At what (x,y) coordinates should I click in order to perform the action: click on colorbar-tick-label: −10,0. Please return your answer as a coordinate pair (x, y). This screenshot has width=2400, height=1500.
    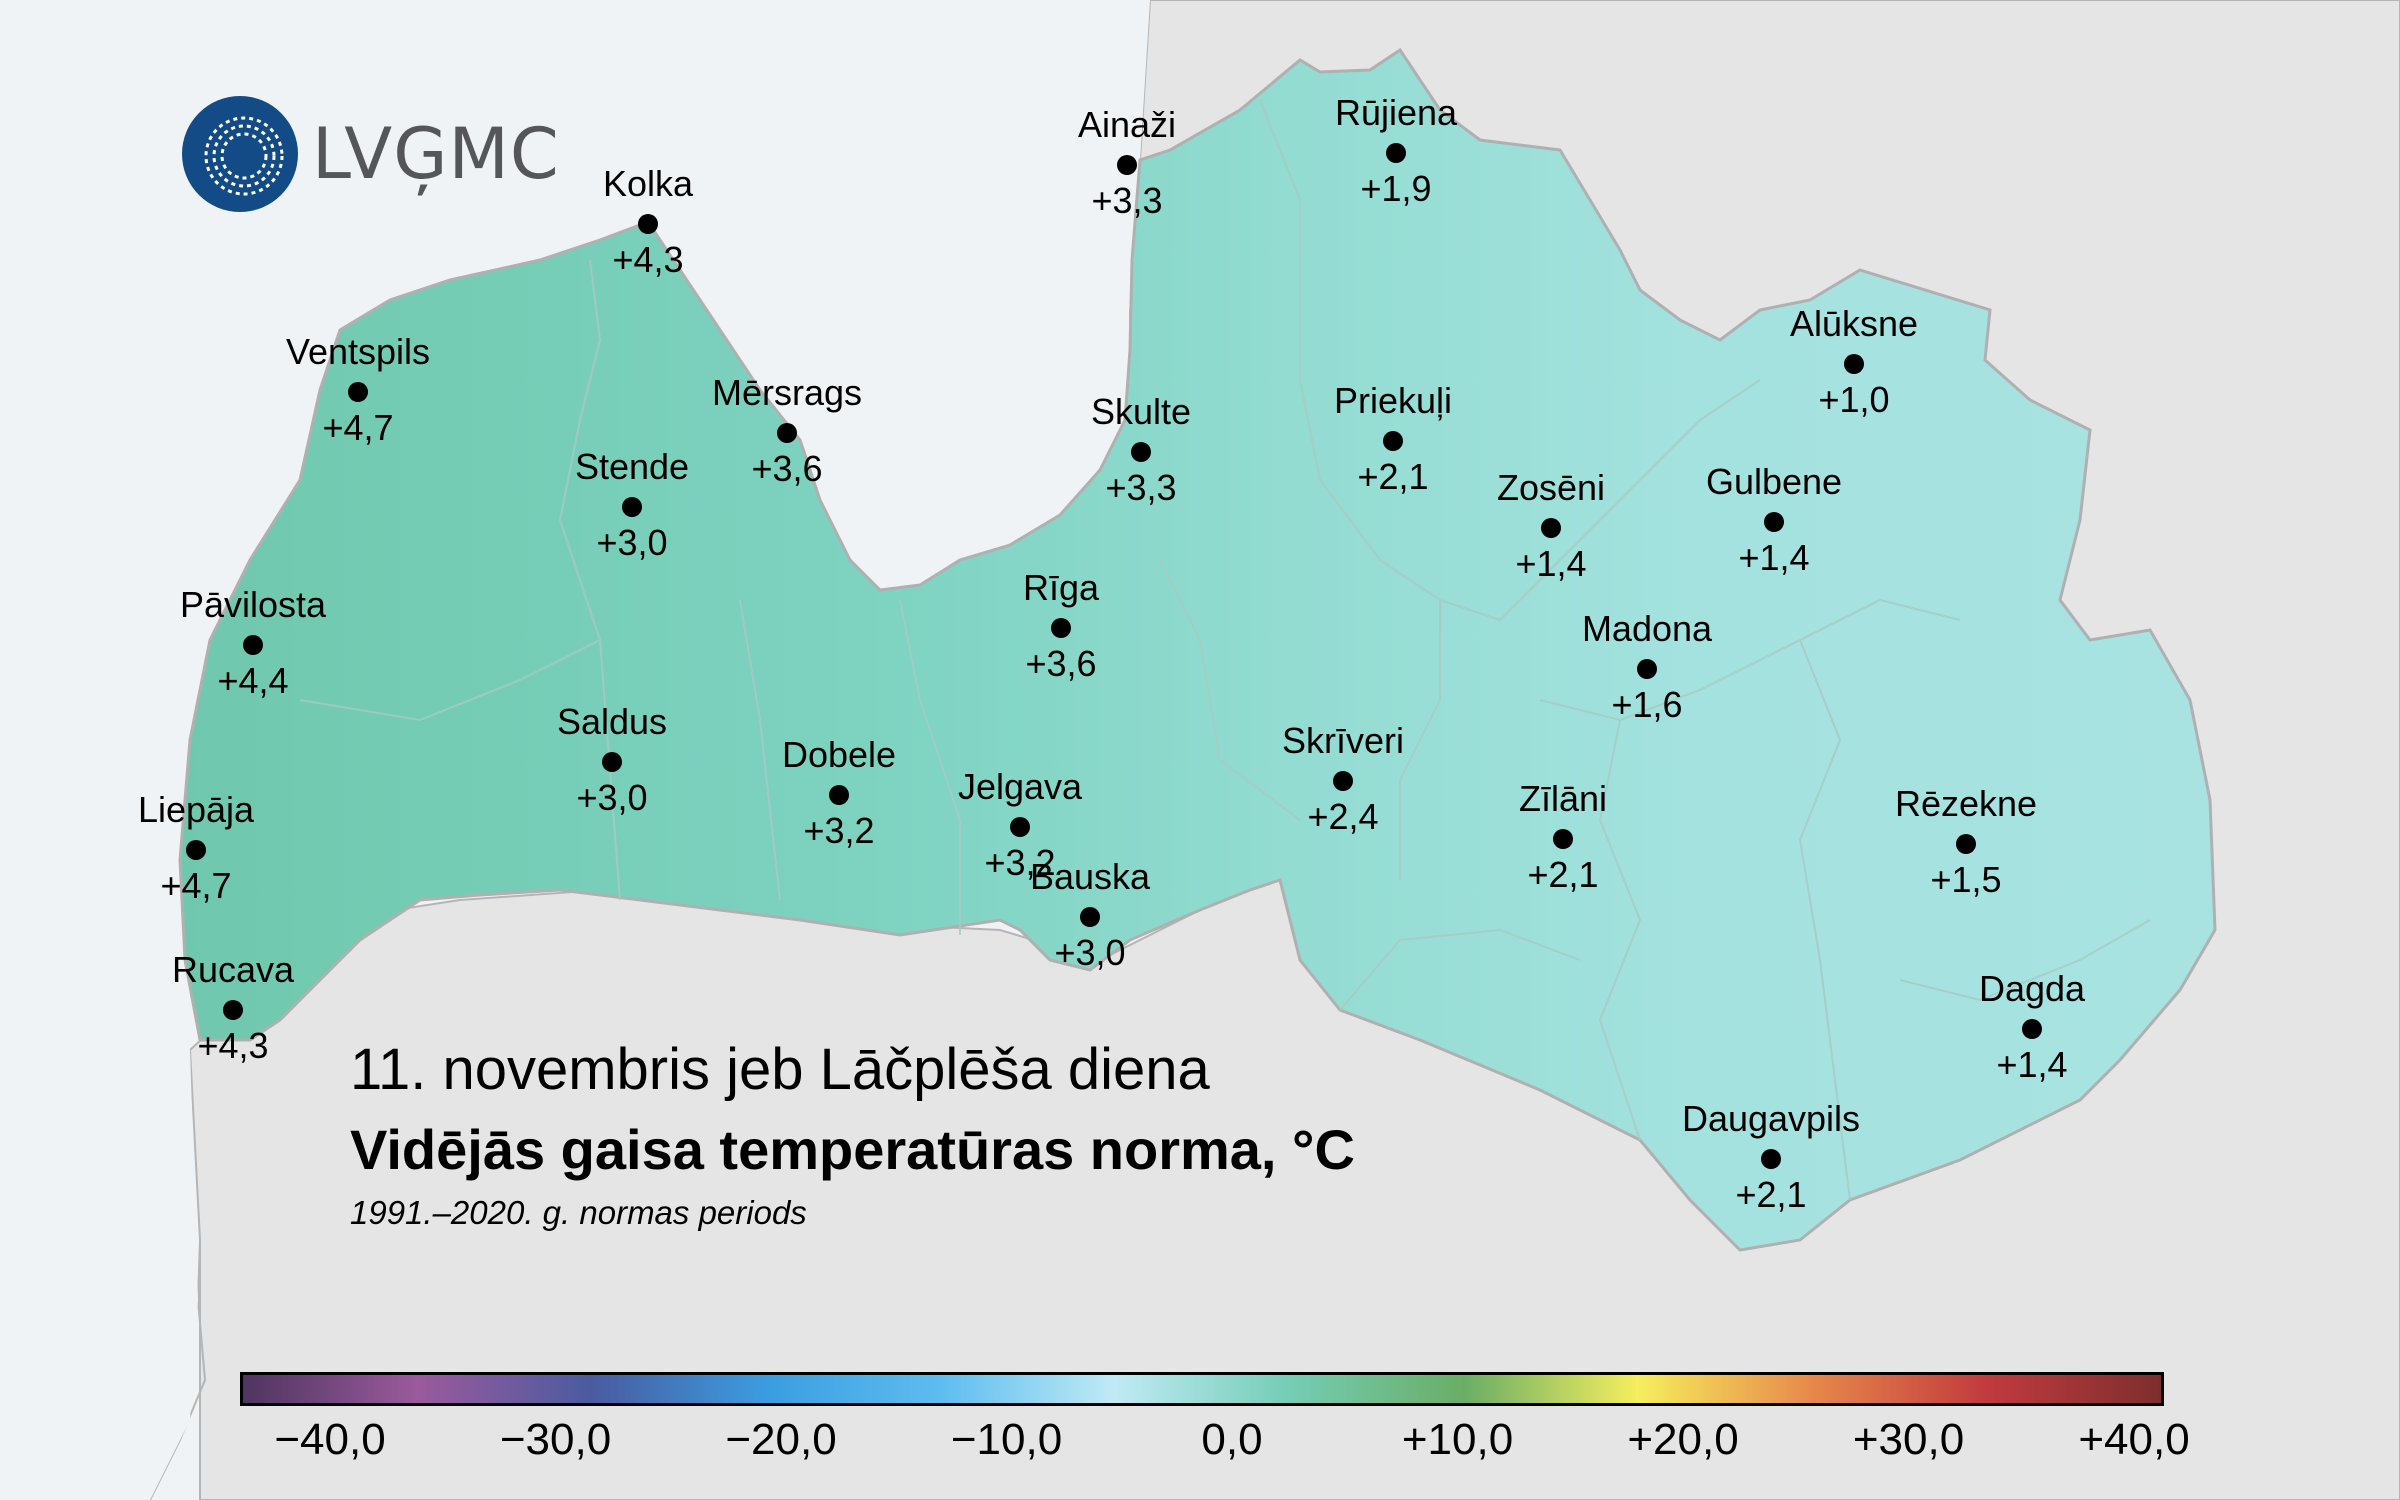
    Looking at the image, I should click on (1006, 1439).